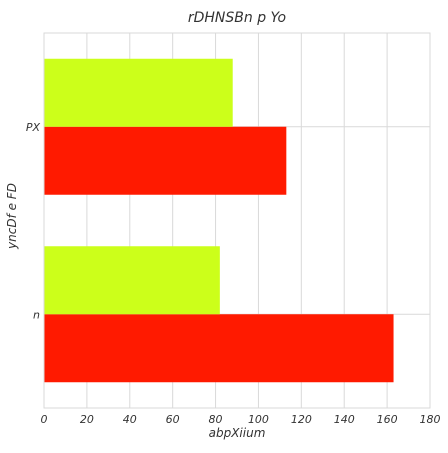 This screenshot has height=453, width=448. I want to click on x-tick-label: 40, so click(130, 419).